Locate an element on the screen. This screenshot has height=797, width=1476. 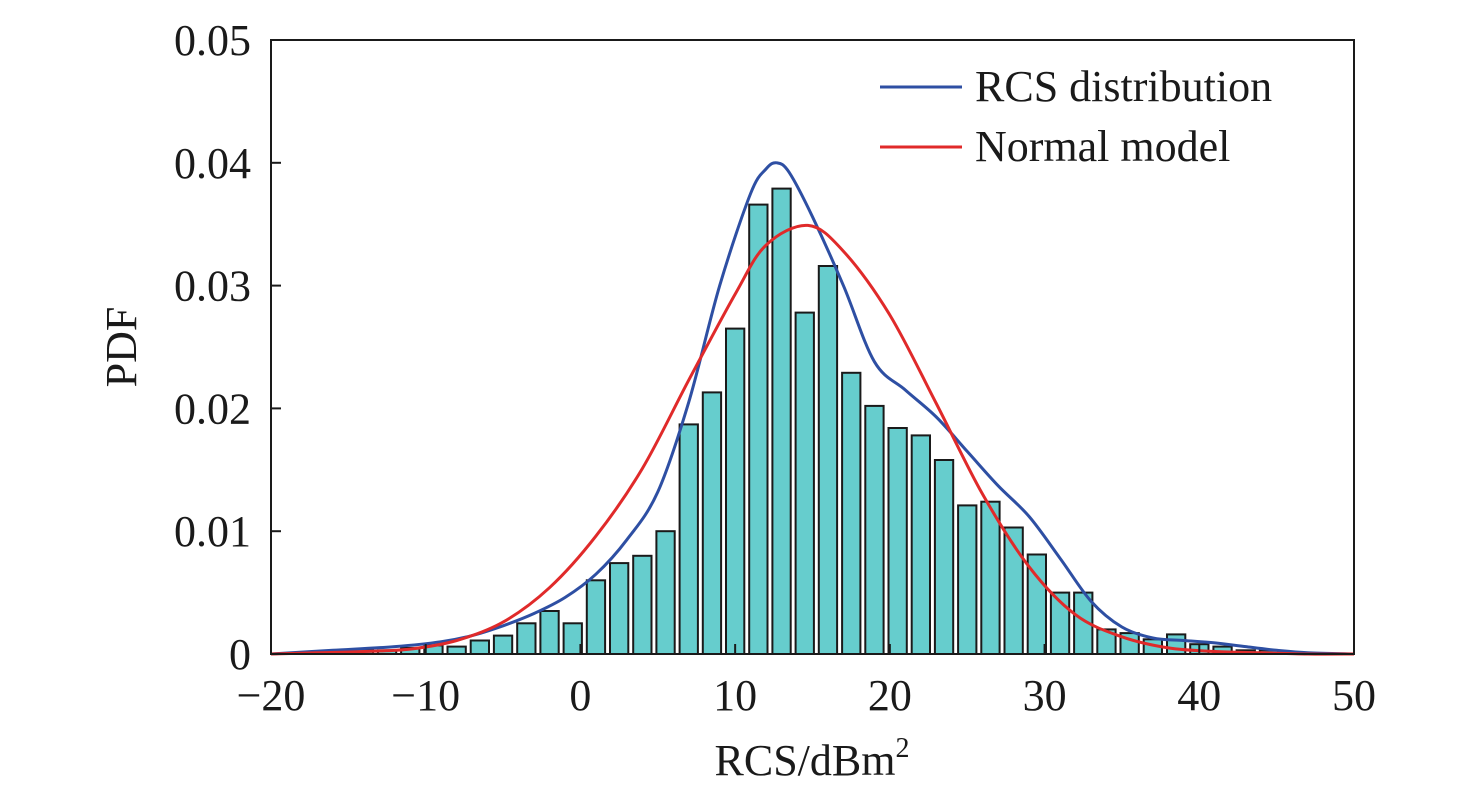
x-axis-title-superscript: 2 is located at coordinates (902, 748).